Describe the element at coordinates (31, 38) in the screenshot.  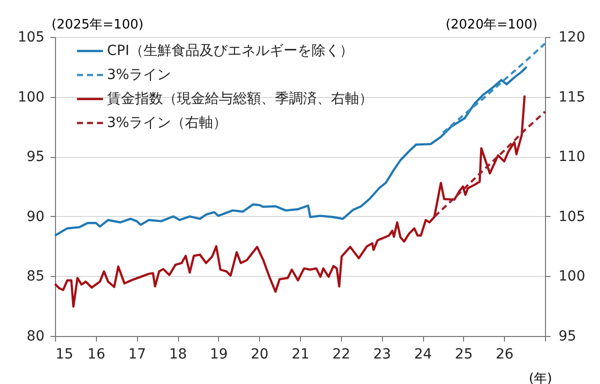
I see `y-tick-label: 105` at that location.